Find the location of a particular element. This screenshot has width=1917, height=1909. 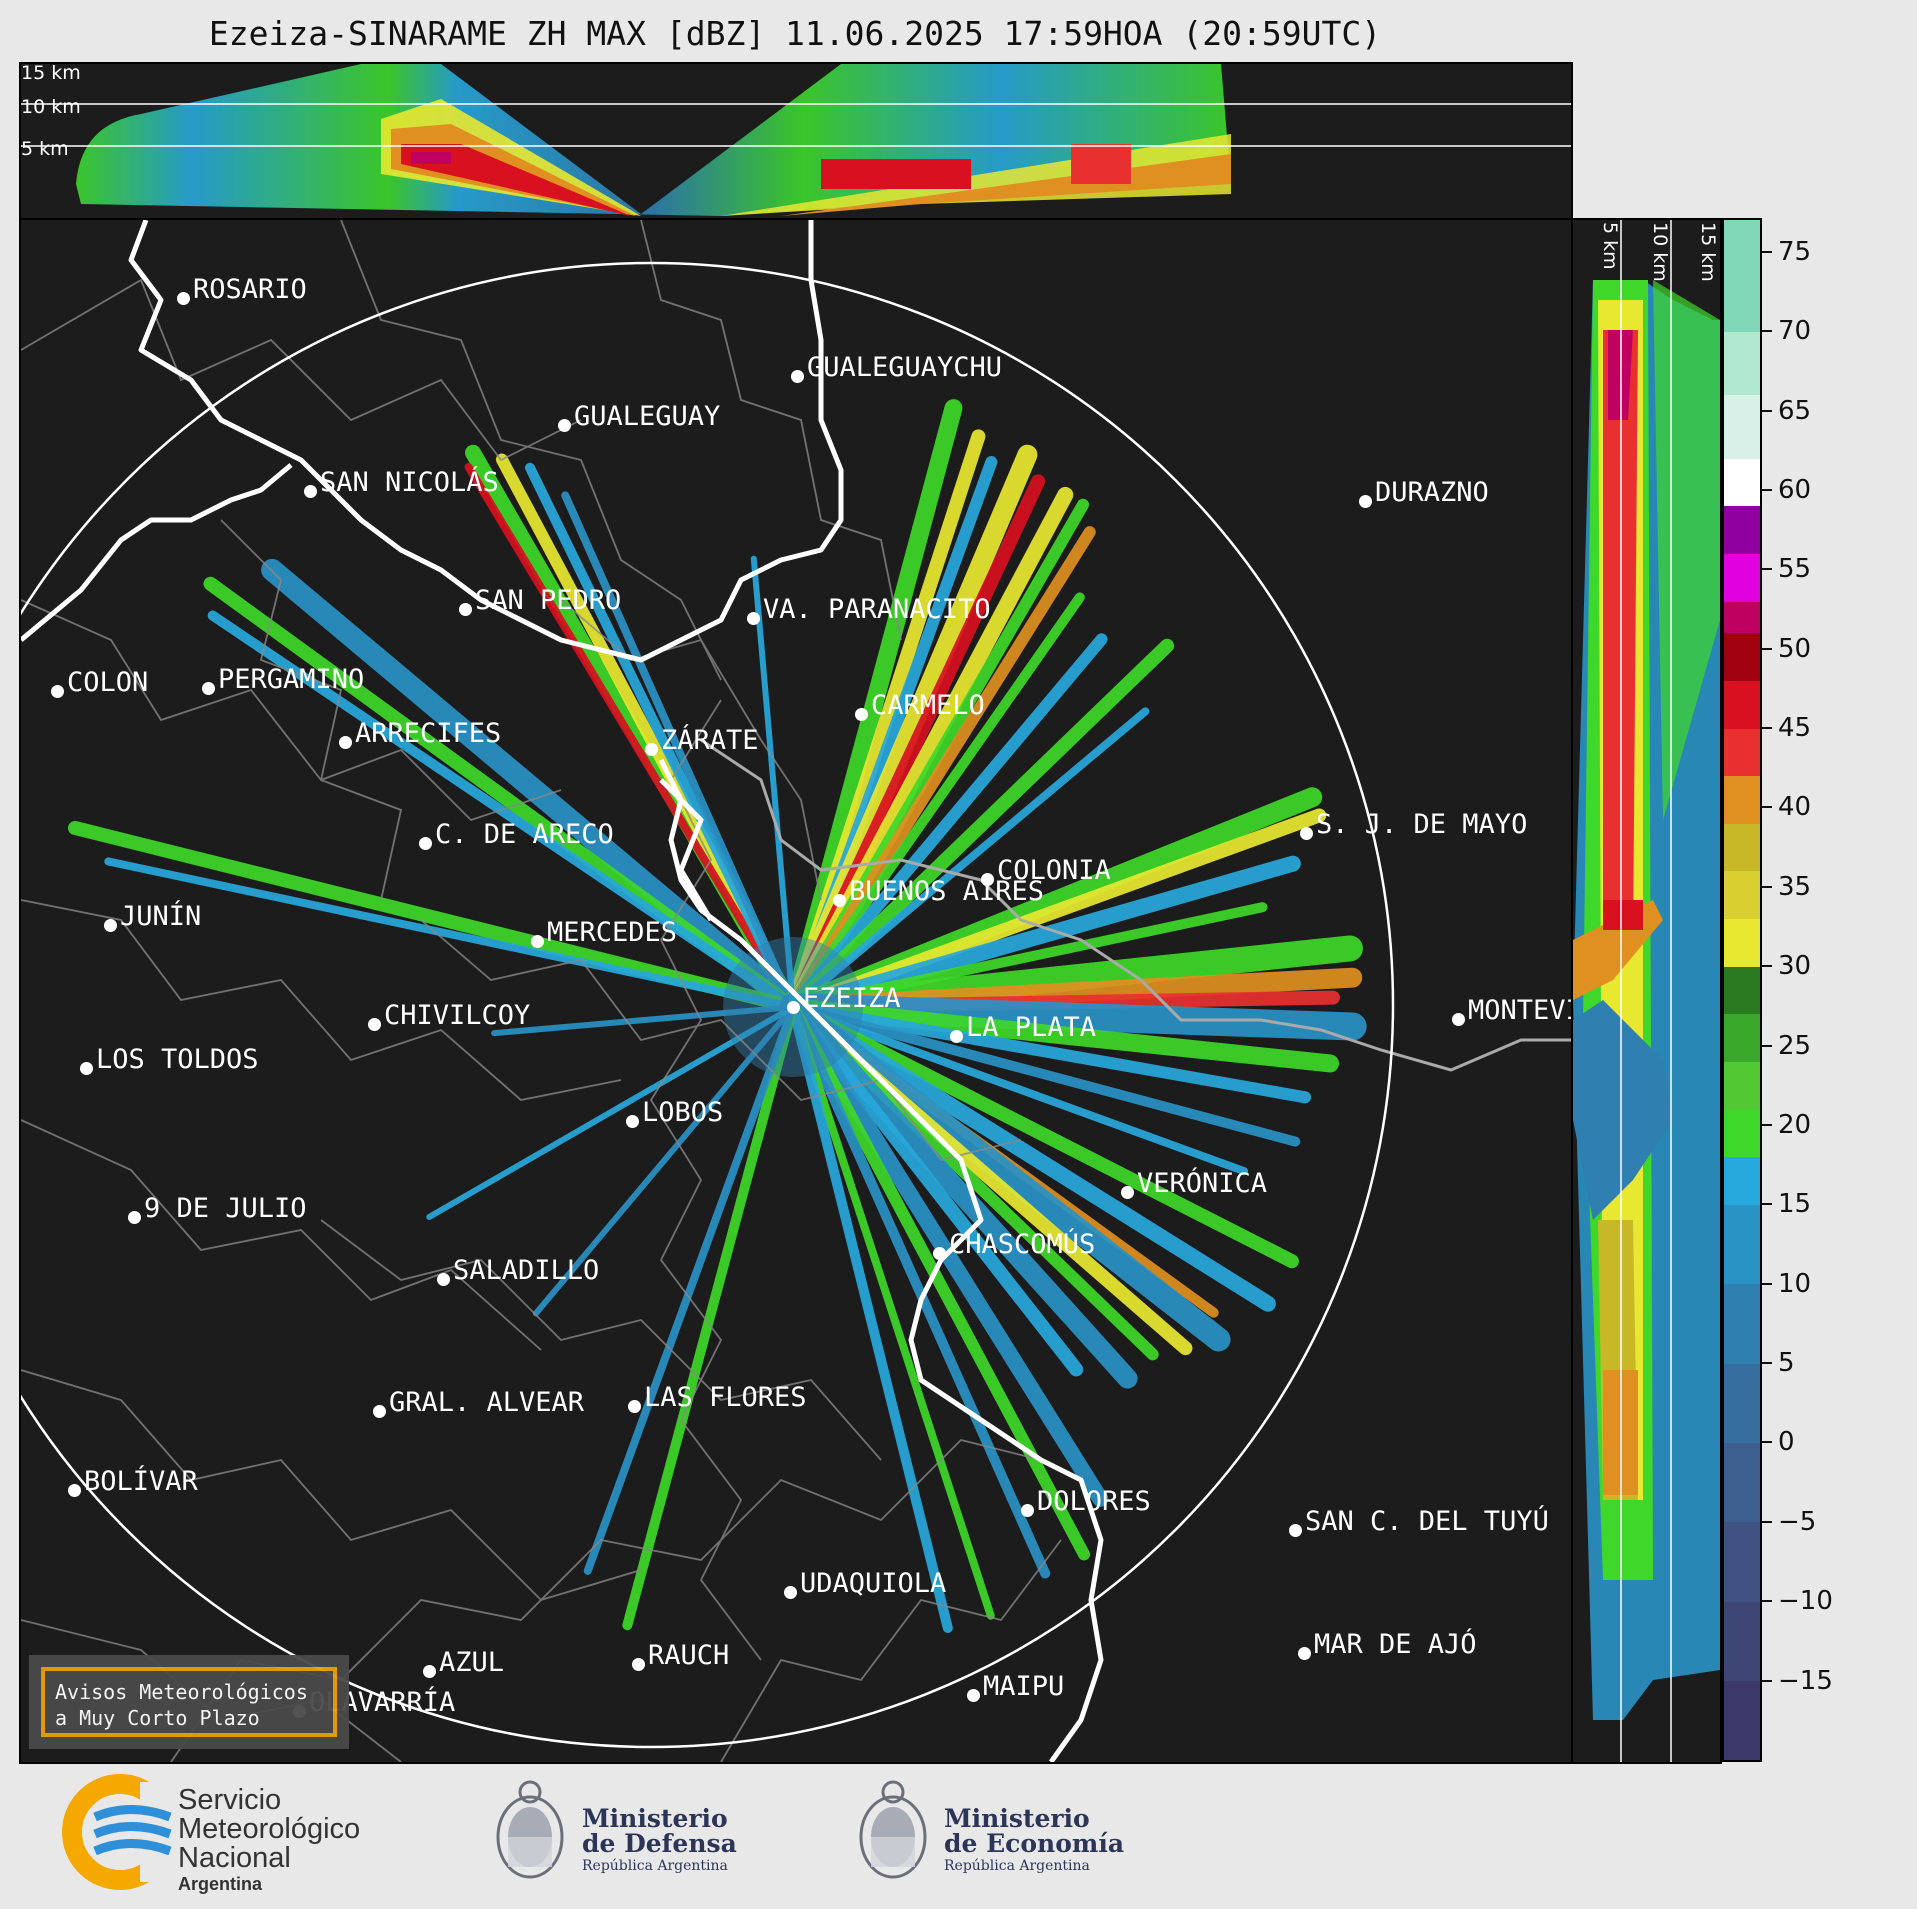

city-label-zarate: ZÁRATE is located at coordinates (710, 740).